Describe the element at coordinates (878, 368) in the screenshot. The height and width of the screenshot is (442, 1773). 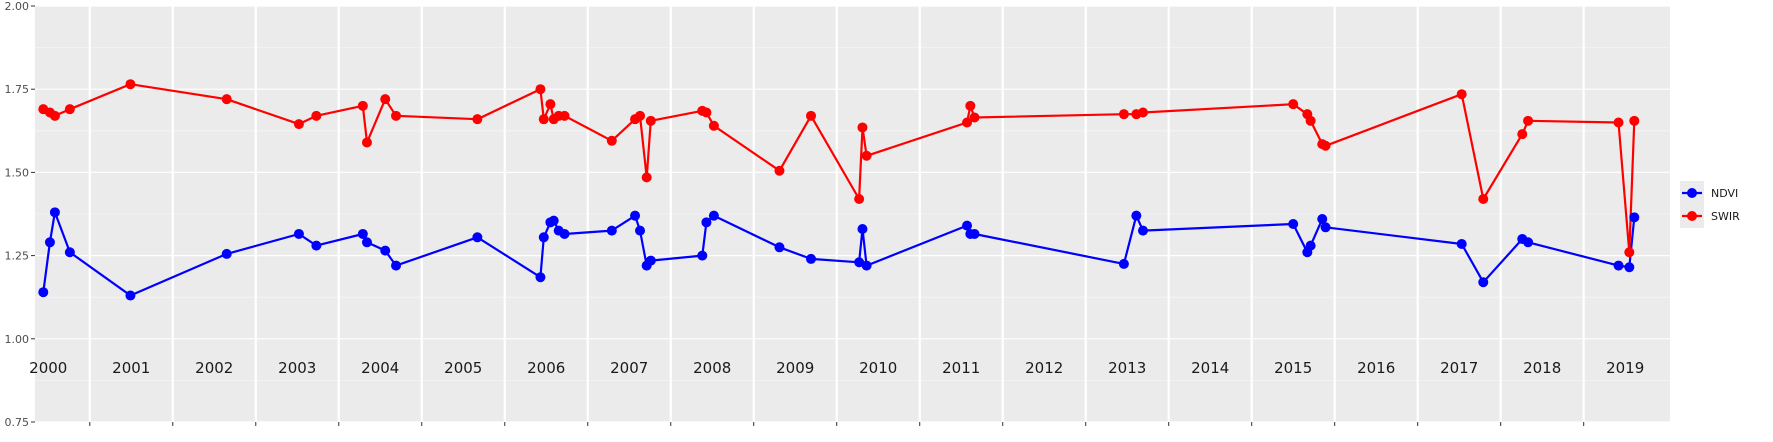
I see `year-label: 2010` at that location.